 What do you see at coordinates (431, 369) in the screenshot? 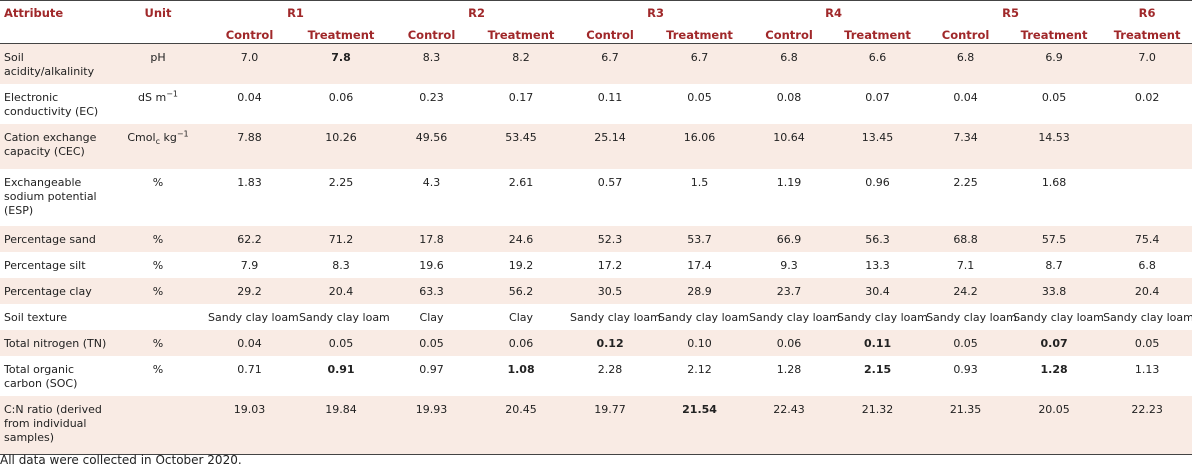
I see `value-cell: 0.97` at bounding box center [431, 369].